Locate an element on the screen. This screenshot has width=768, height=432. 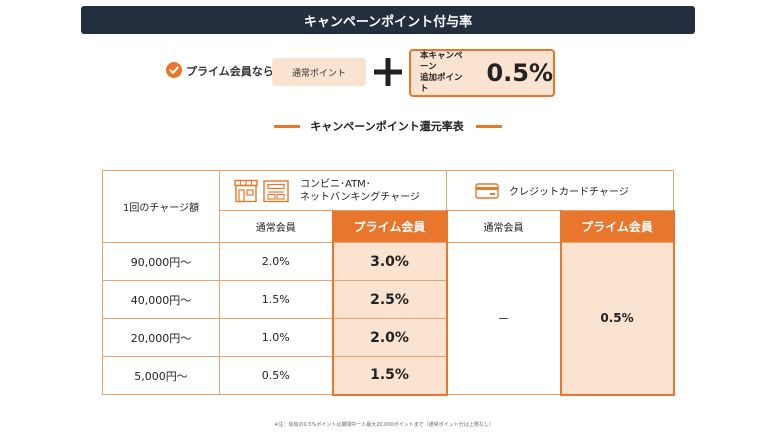
page-title: キャンペーンポイント付与率 is located at coordinates (388, 20).